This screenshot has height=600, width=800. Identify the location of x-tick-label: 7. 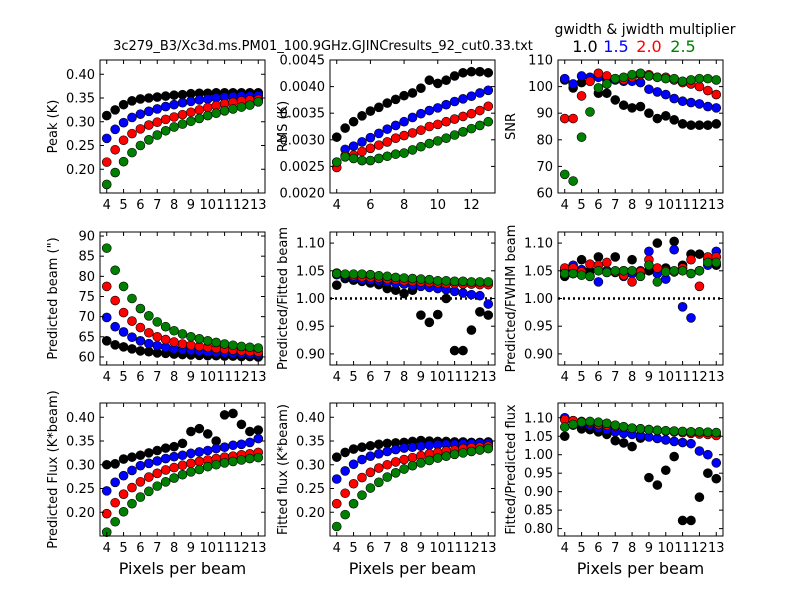
(615, 205).